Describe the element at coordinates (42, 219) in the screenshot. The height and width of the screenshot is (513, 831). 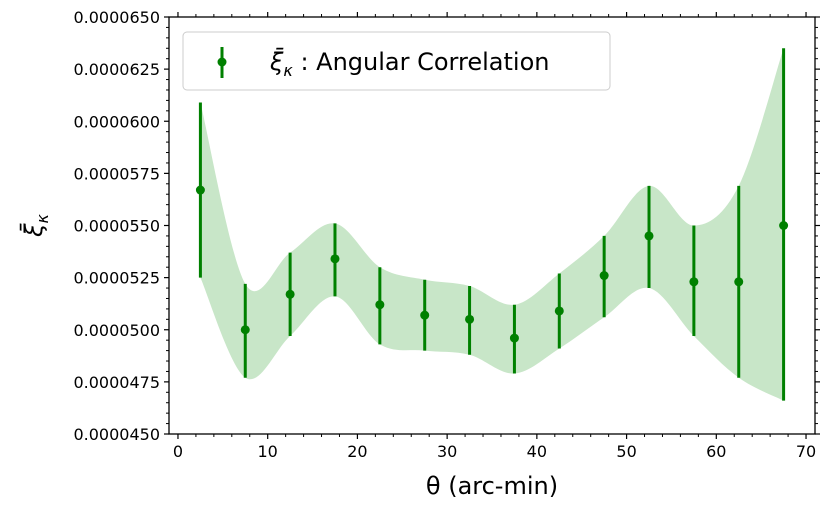
I see `y-axis-label-subscript: κ` at that location.